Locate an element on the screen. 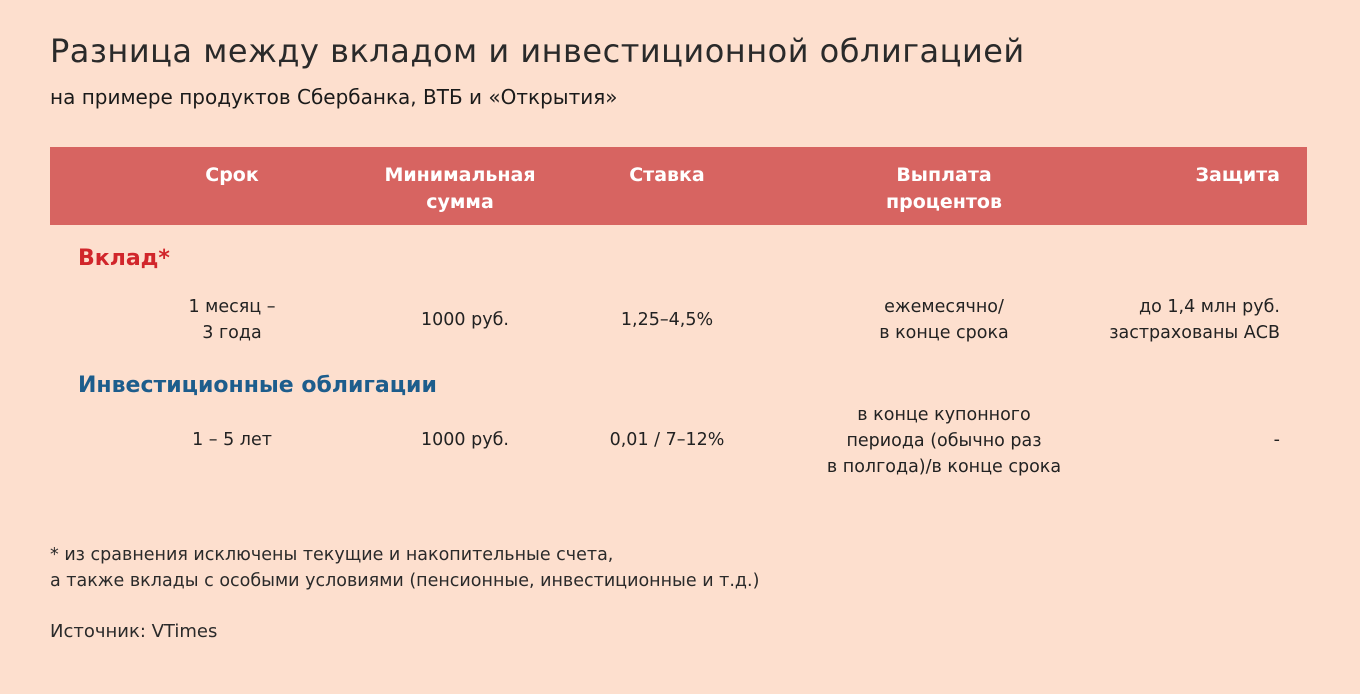 The image size is (1360, 694). bonds-min-sum: 1000 руб. is located at coordinates (465, 440).